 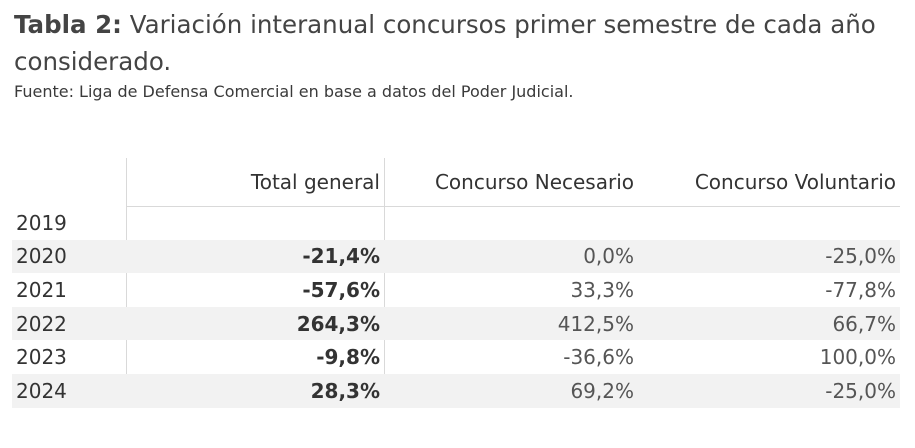 I want to click on cell-total: 264,3%, so click(x=338, y=323).